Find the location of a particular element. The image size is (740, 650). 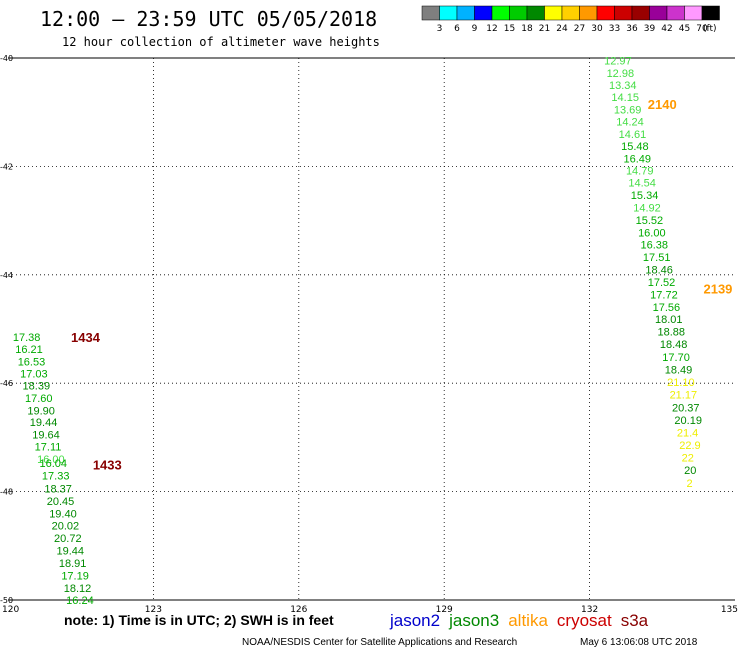

pass-time-label: 2139 is located at coordinates (717, 288).